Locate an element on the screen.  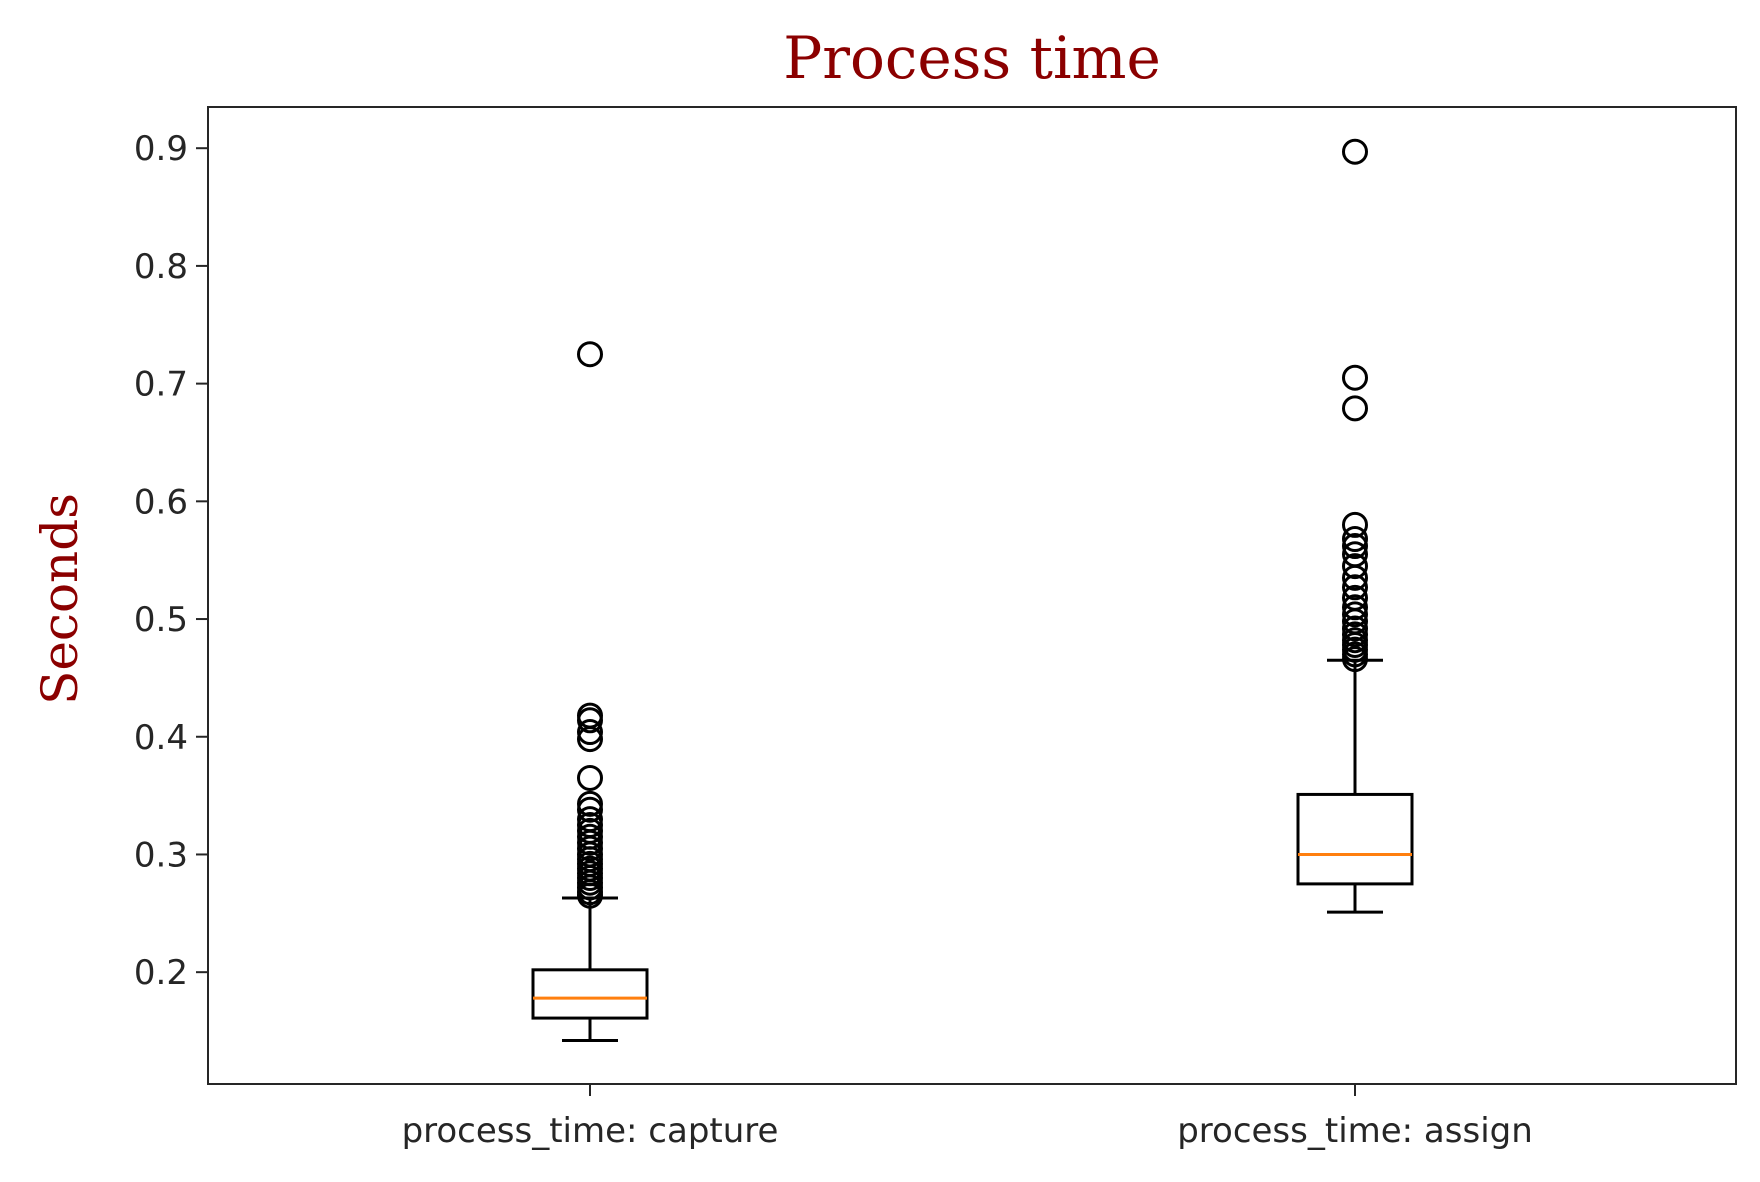
y-tick-label: 0.7 is located at coordinates (161, 385).